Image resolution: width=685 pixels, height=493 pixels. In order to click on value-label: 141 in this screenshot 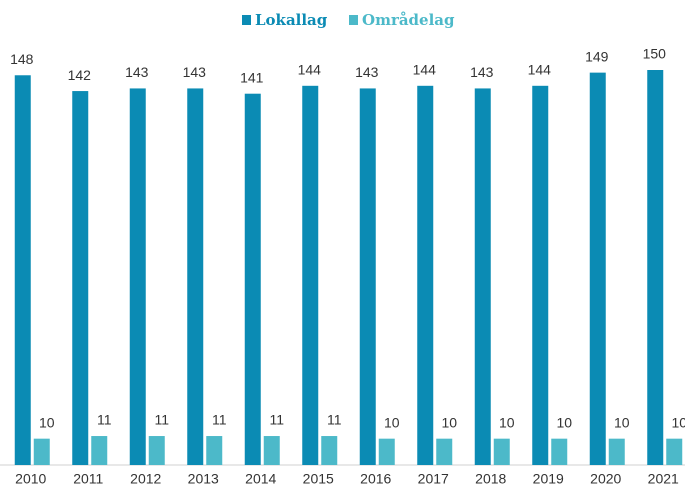, I will do `click(252, 77)`.